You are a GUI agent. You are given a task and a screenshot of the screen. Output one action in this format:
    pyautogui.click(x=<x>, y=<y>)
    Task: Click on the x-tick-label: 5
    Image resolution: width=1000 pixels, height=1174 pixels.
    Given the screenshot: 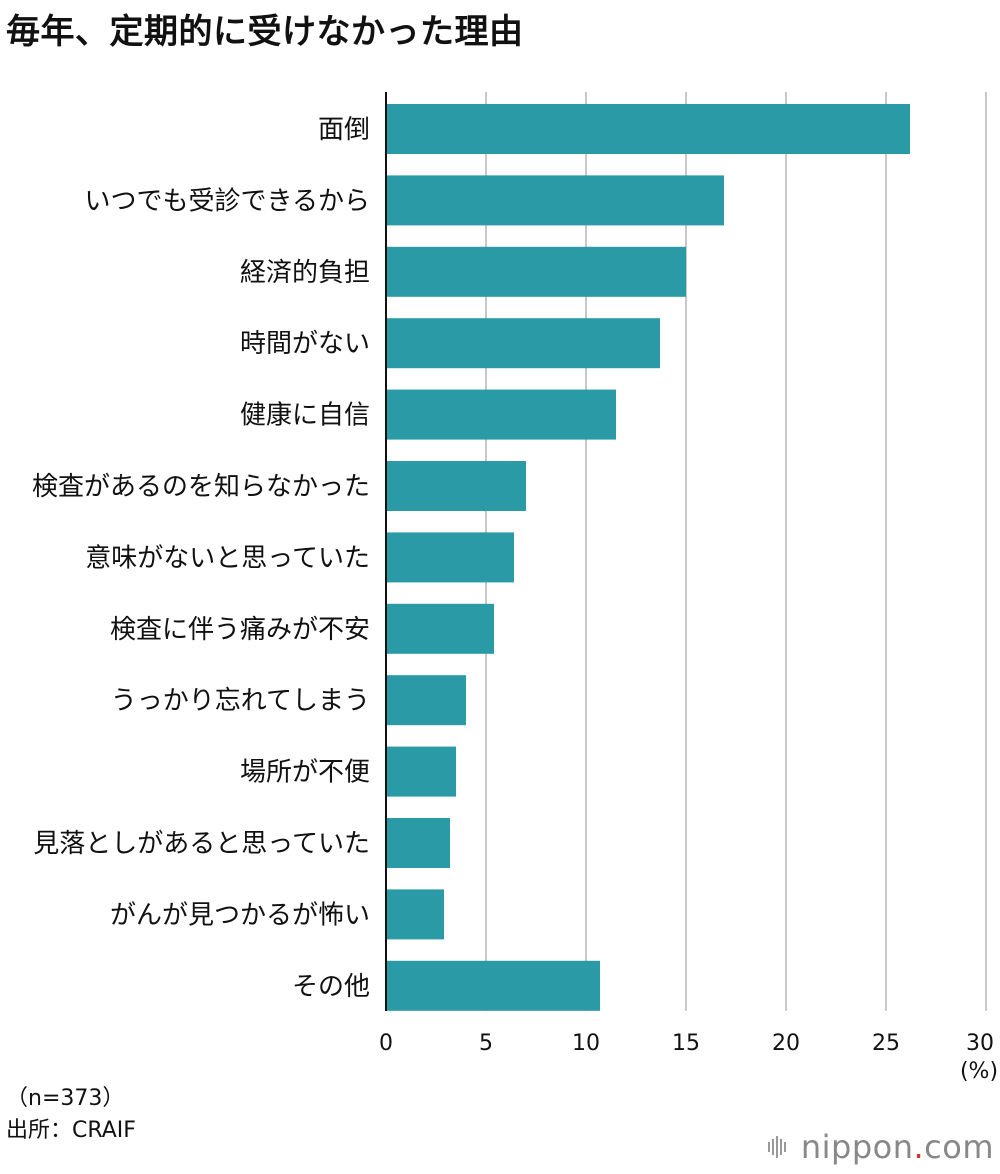 What is the action you would take?
    pyautogui.click(x=486, y=1043)
    